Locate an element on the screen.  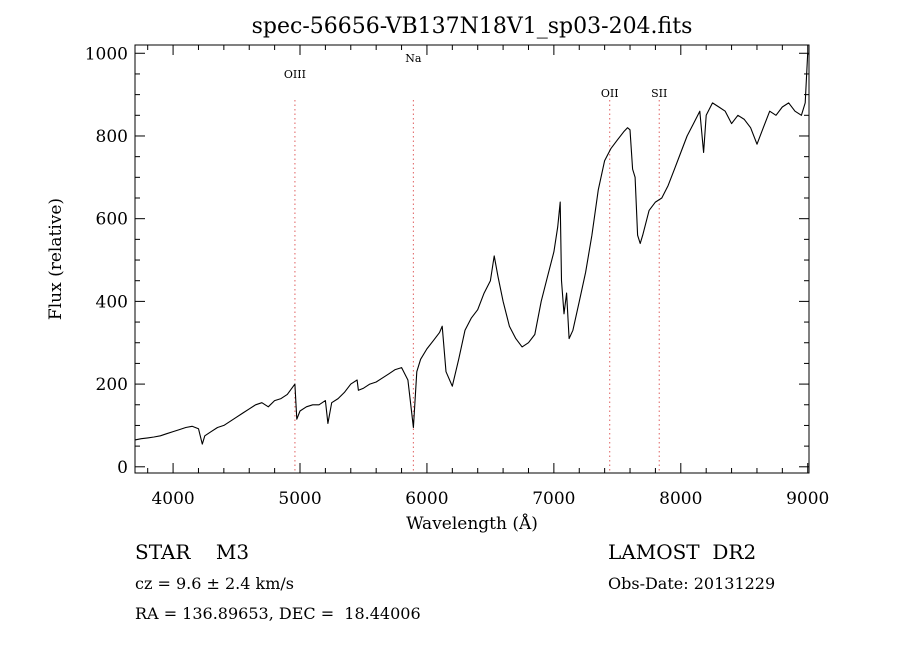
y-tick-label: 0 is located at coordinates (122, 468).